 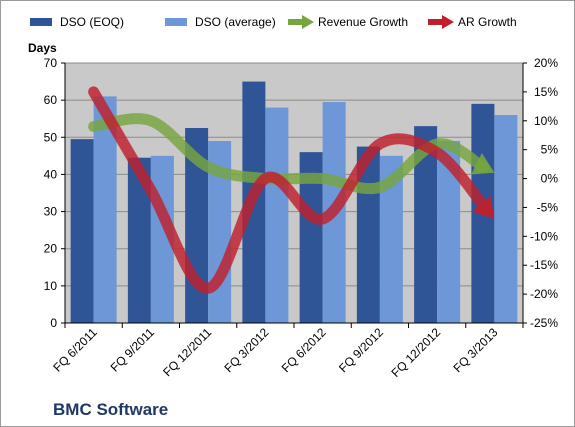 I want to click on right-tick-label: 20%, so click(x=546, y=63).